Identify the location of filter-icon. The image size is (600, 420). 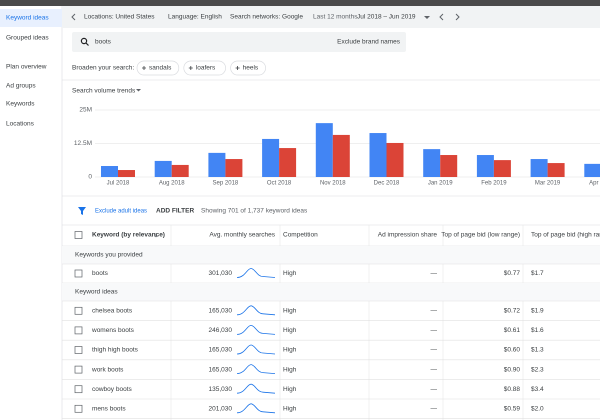
(82, 211).